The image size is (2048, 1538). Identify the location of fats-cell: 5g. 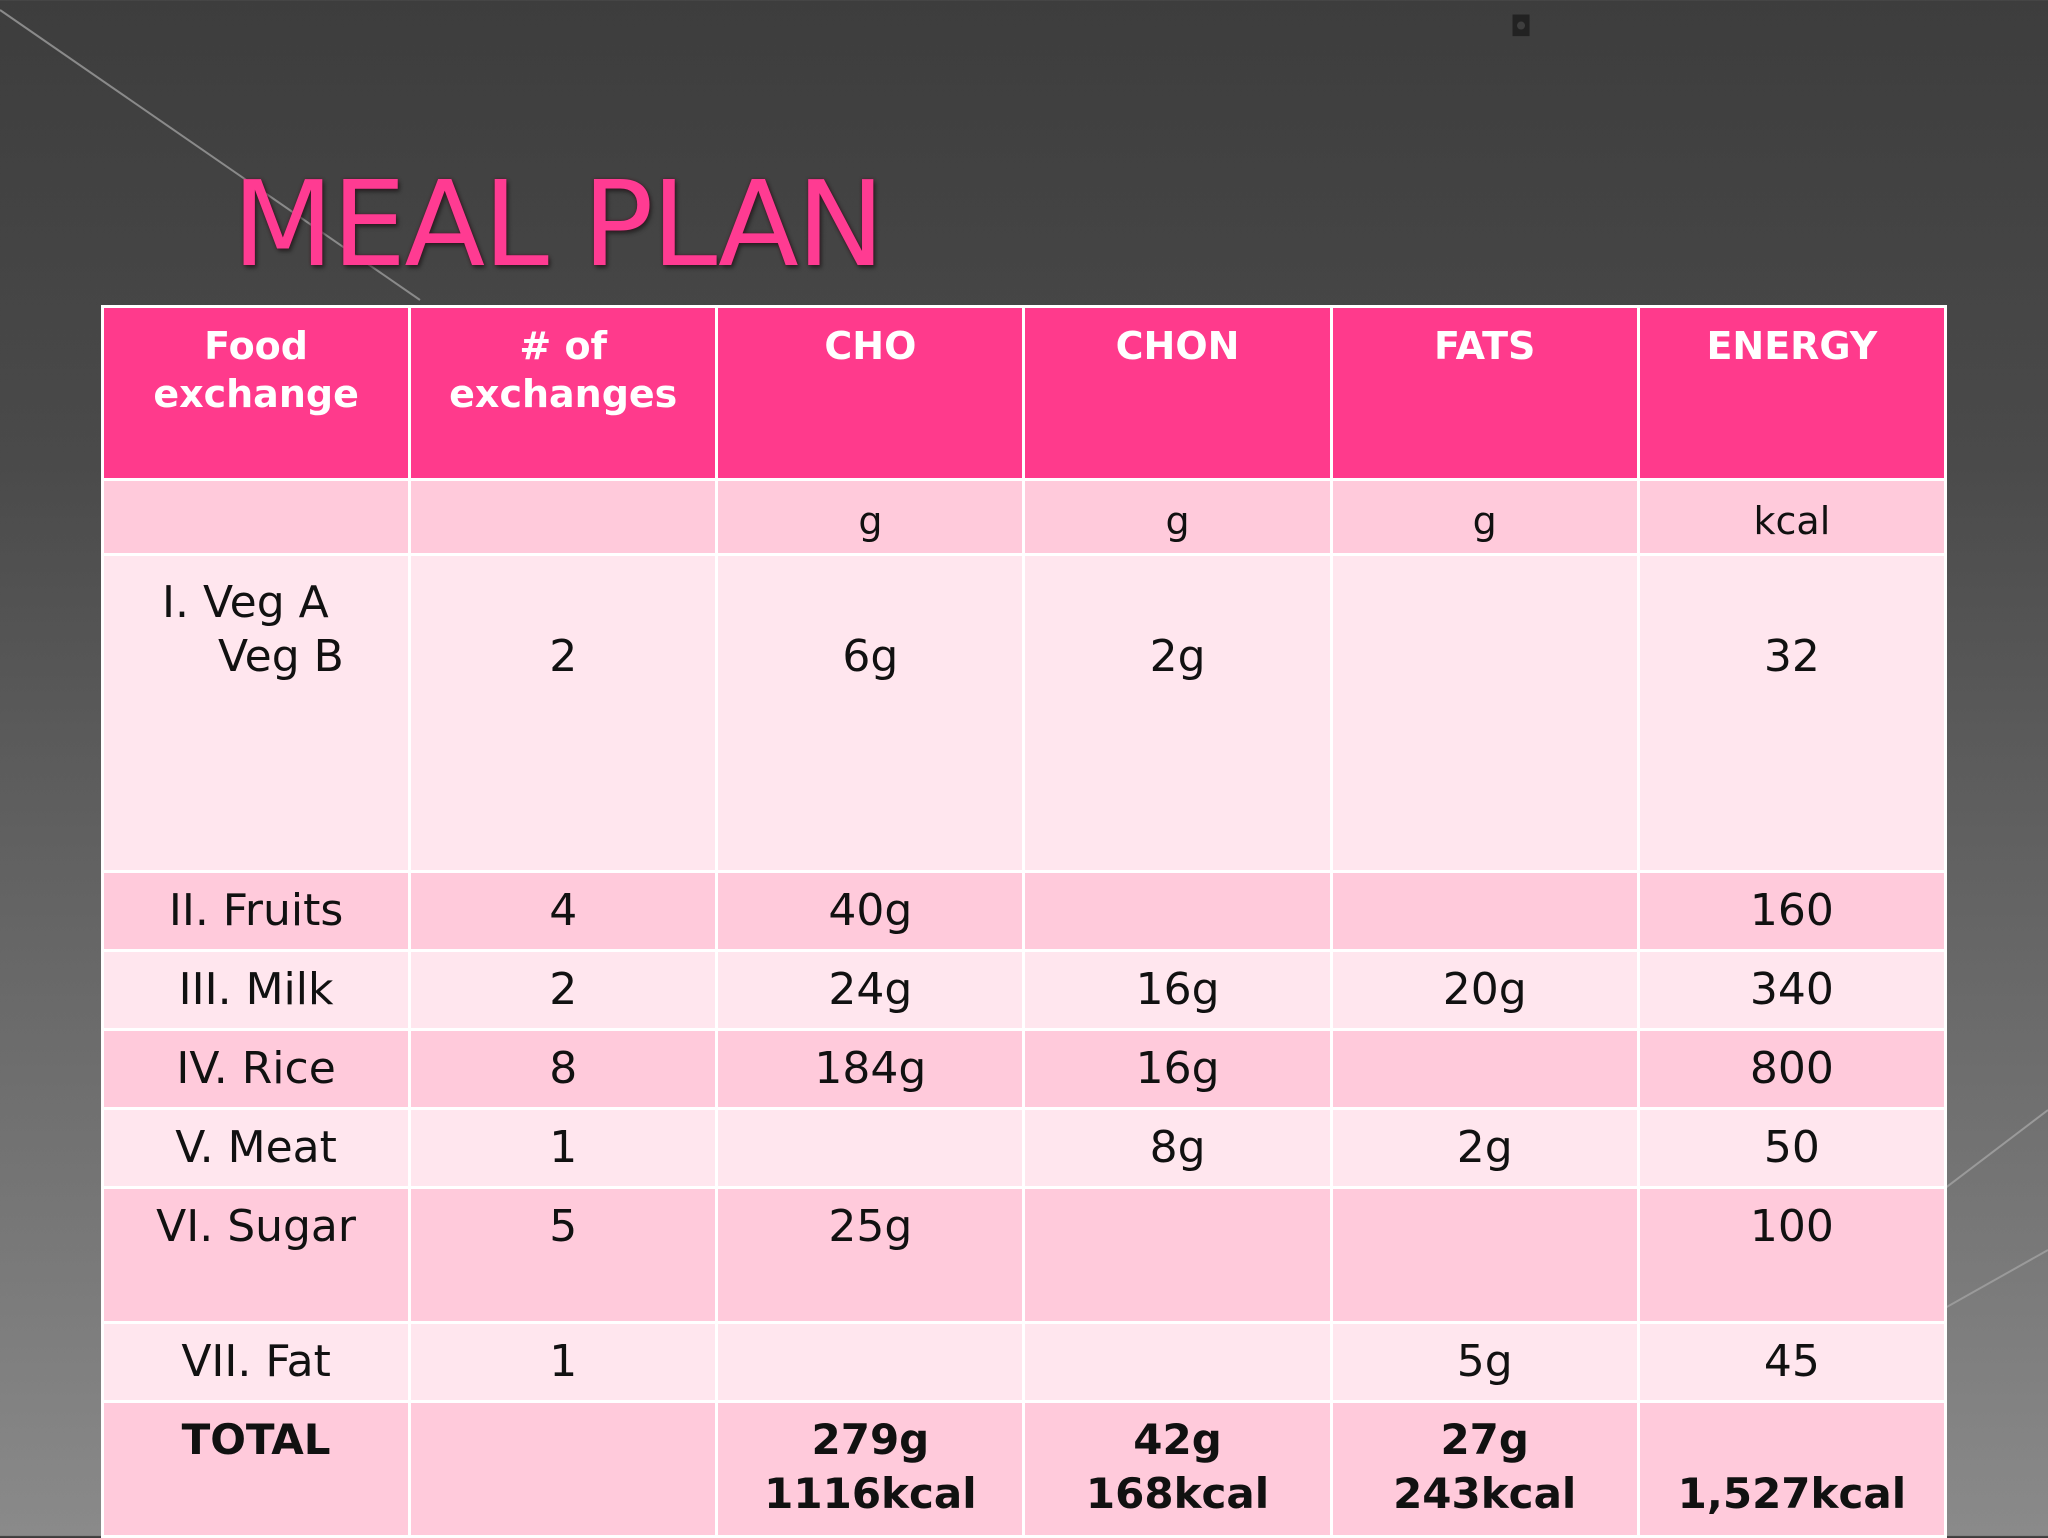
(1484, 1362).